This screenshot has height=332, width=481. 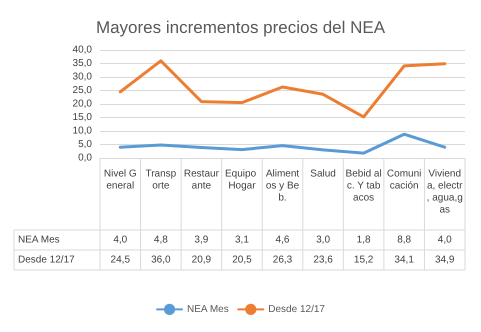 What do you see at coordinates (404, 180) in the screenshot?
I see `x-tick-label: Comunicación` at bounding box center [404, 180].